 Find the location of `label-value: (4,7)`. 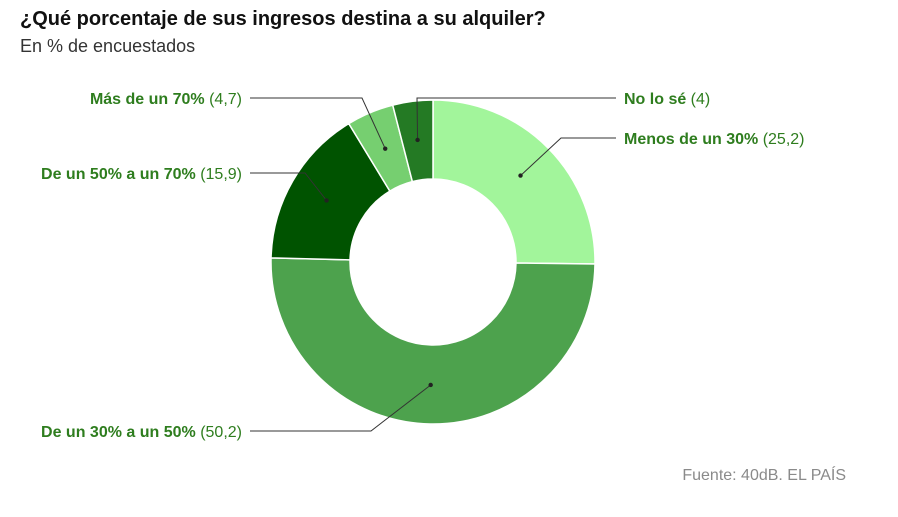

label-value: (4,7) is located at coordinates (223, 99).